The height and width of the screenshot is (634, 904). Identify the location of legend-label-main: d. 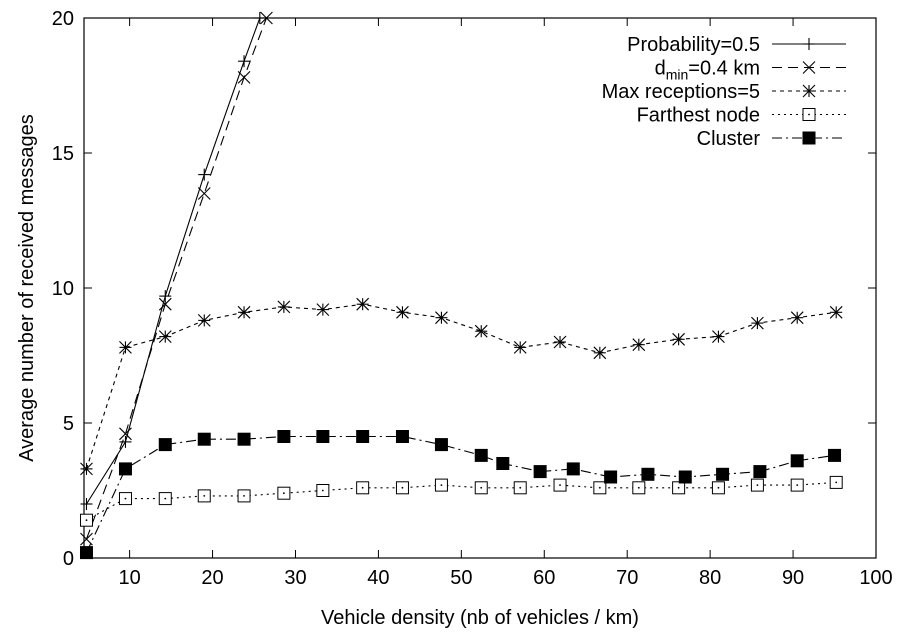
(660, 69).